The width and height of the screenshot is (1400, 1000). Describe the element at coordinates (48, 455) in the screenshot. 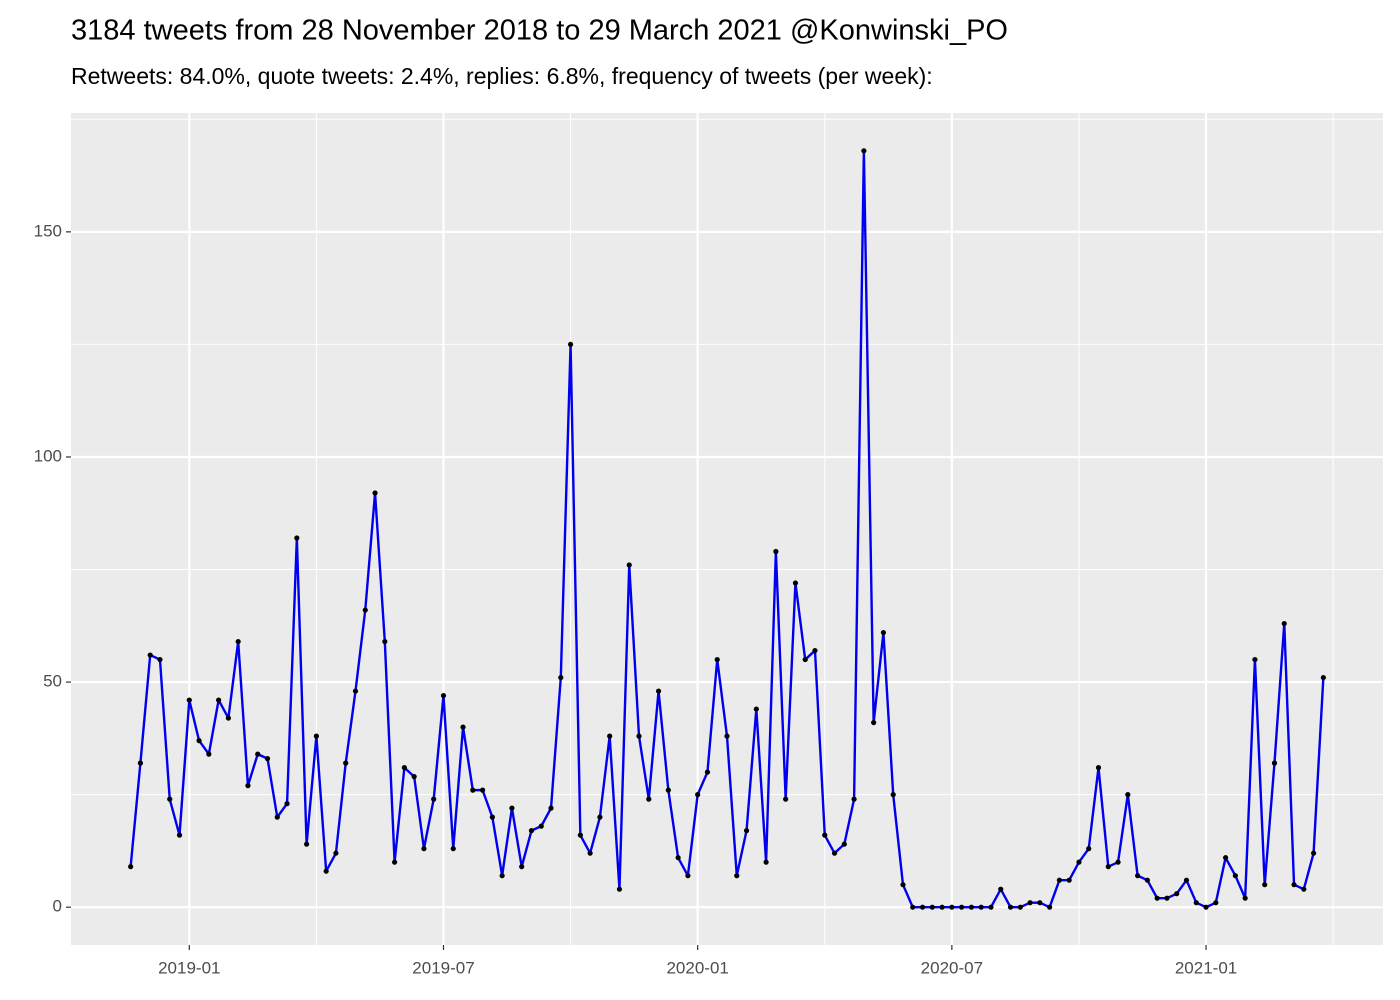

I see `y-tick-label: 100` at that location.